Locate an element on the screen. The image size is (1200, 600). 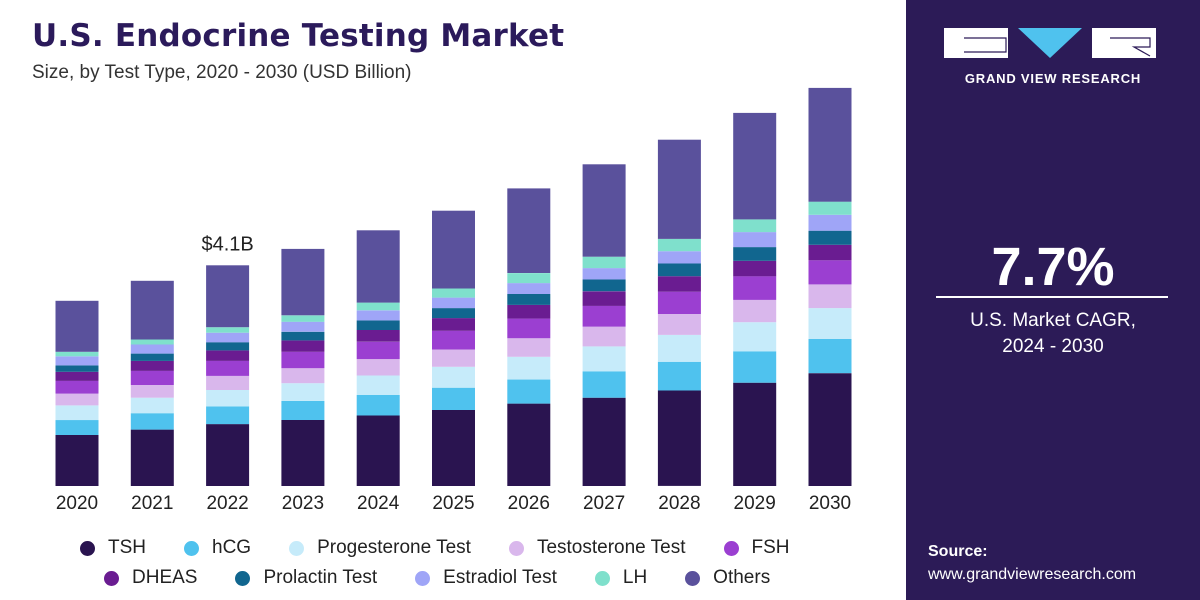
bar-segment-fsh-2020 is located at coordinates (77, 387).